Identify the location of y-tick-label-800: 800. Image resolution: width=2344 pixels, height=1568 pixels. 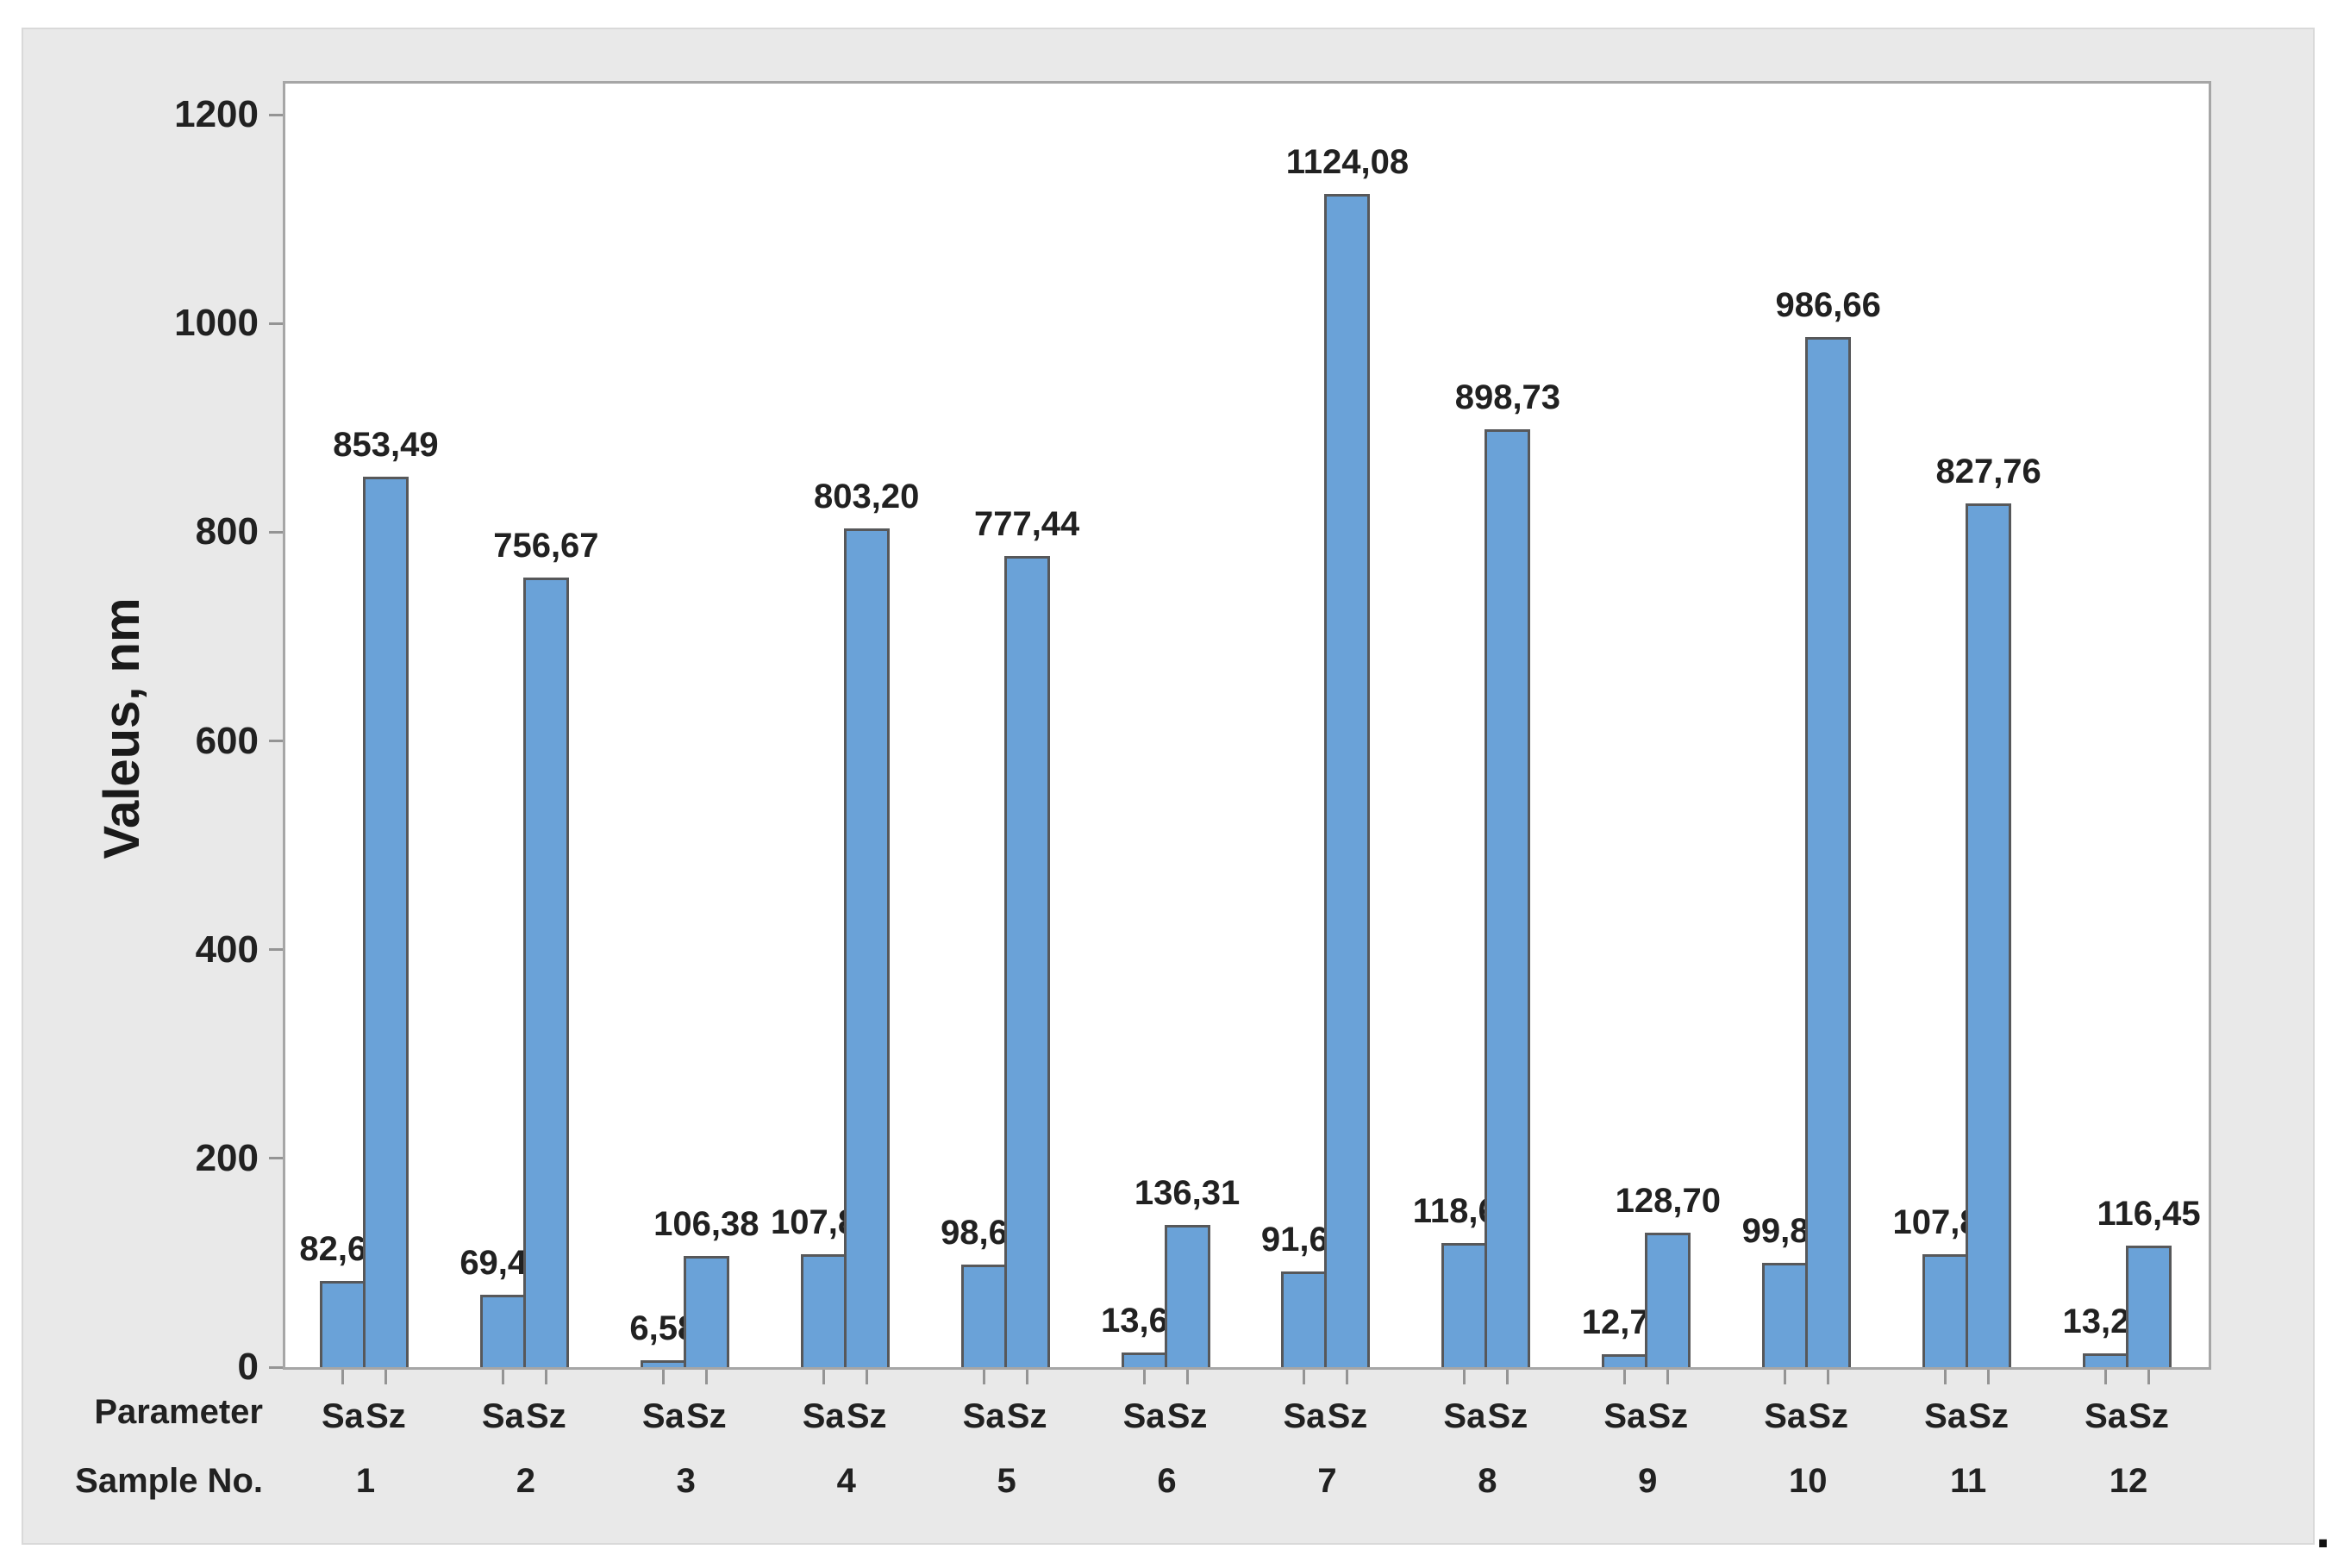
(227, 531).